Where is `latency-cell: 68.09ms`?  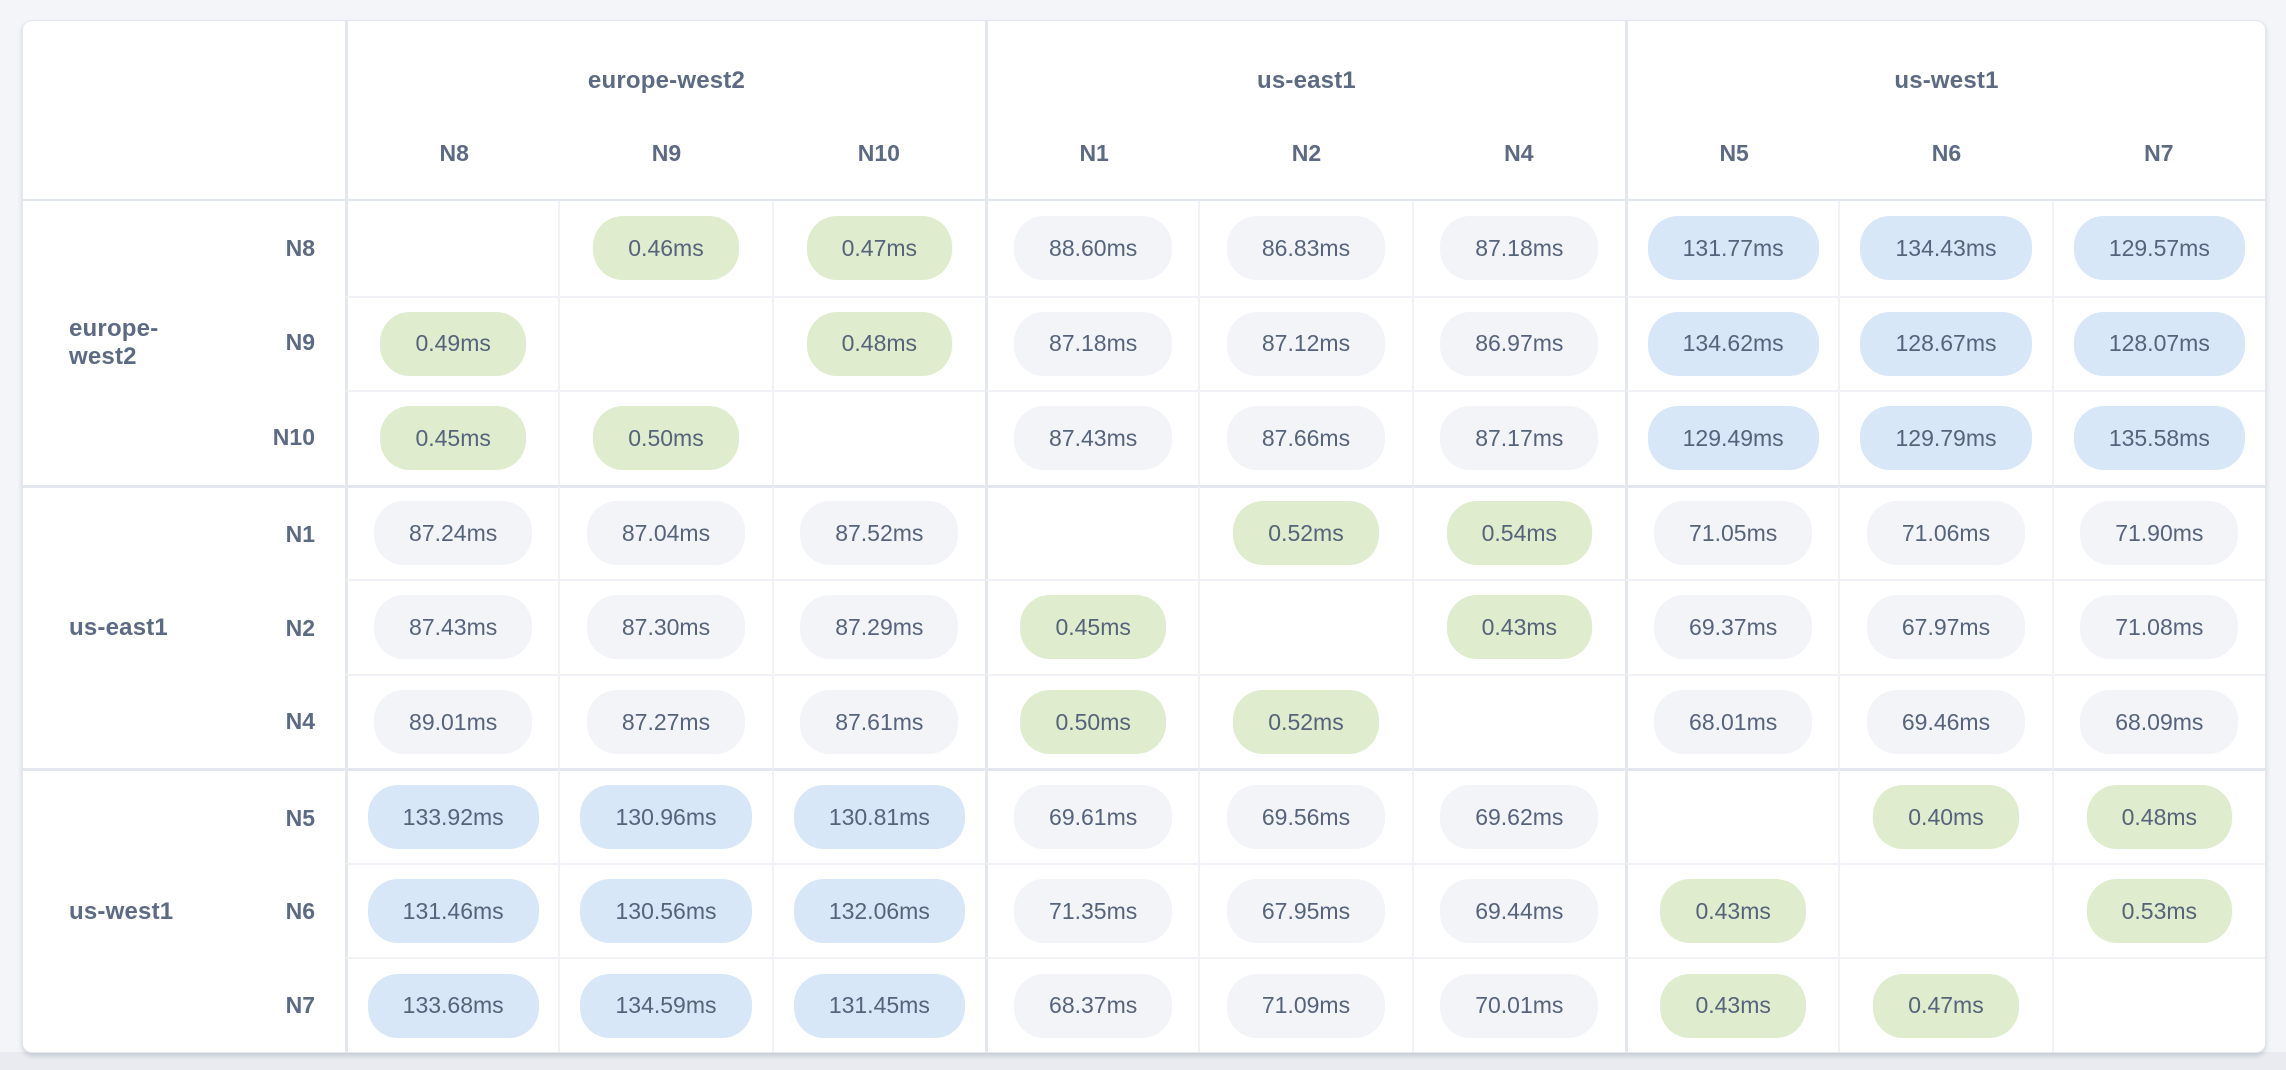 latency-cell: 68.09ms is located at coordinates (2158, 721).